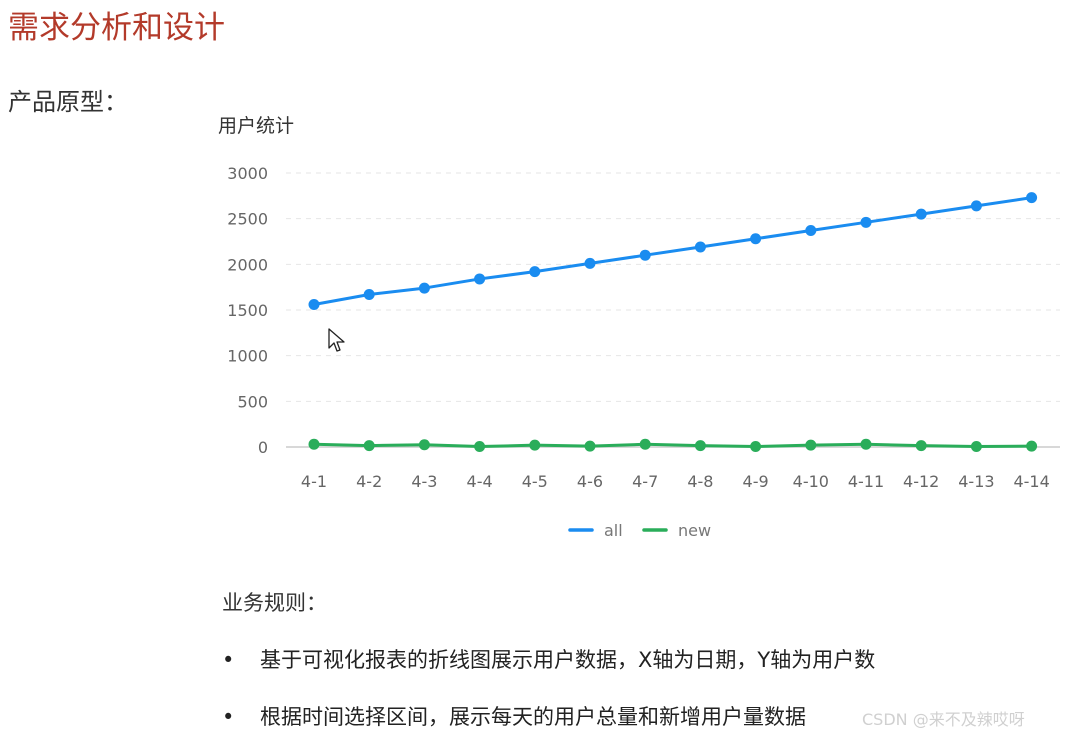 This screenshot has width=1075, height=735. Describe the element at coordinates (590, 481) in the screenshot. I see `x-tick-label: 4-6` at that location.